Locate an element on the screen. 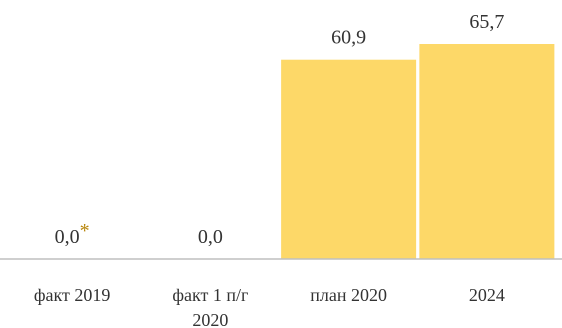 This screenshot has height=328, width=562. category-label-3: 2024 is located at coordinates (487, 295).